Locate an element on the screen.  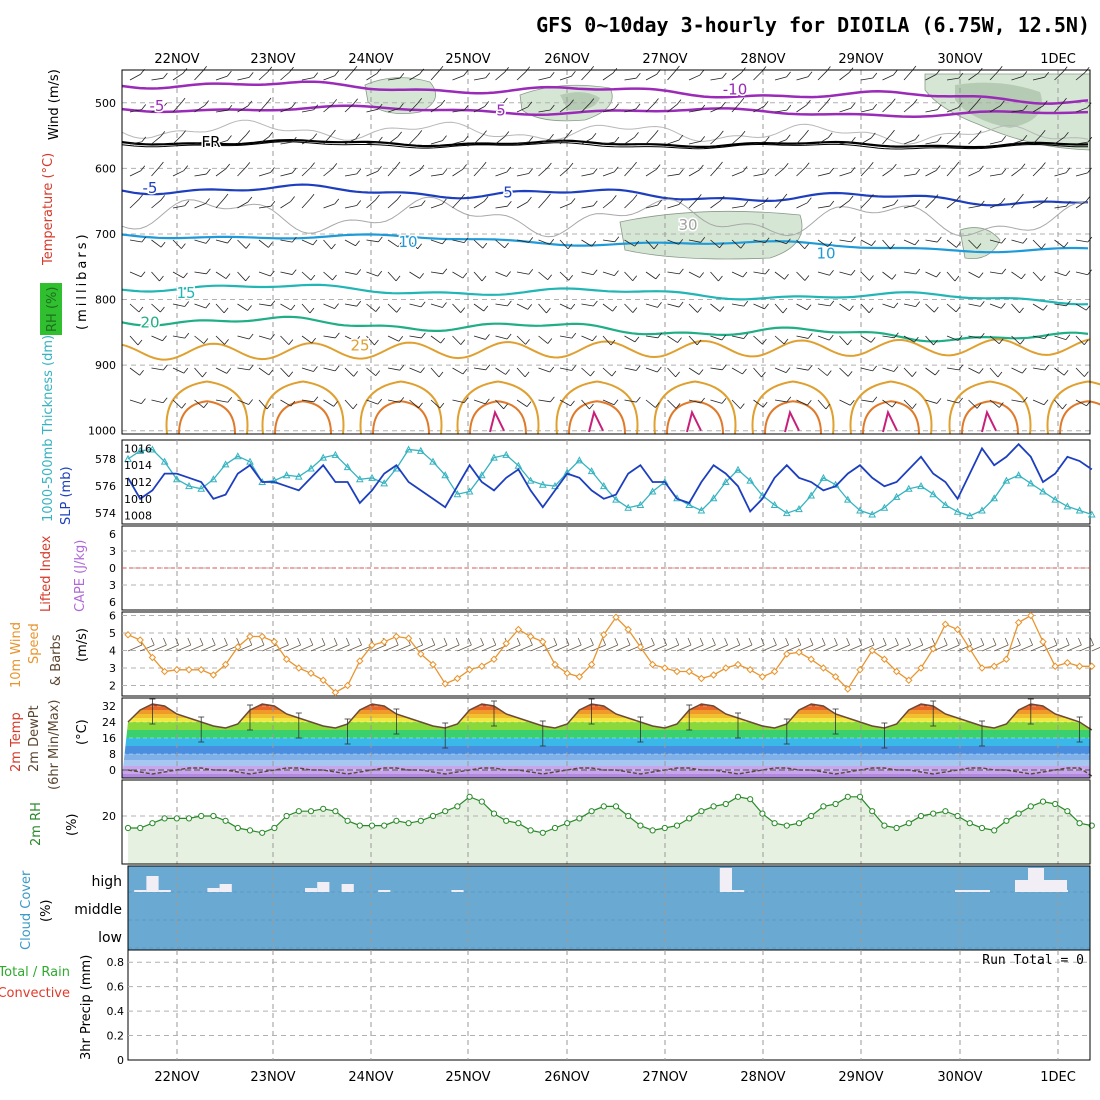
wind10m-tick-3: 3 is located at coordinates (112, 668).